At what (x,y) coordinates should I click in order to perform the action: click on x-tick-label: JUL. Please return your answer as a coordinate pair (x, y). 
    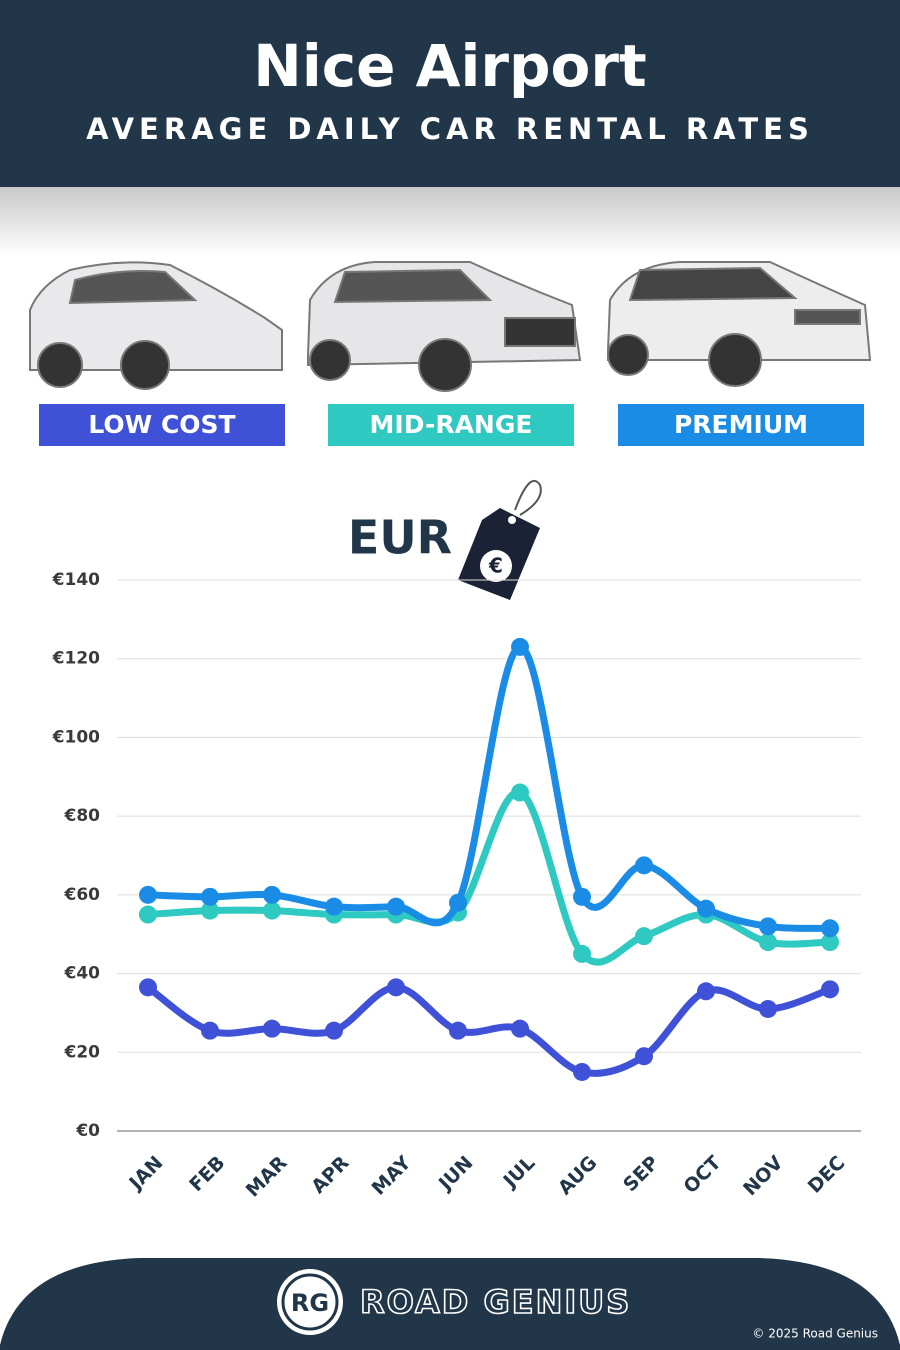
    Looking at the image, I should click on (518, 1172).